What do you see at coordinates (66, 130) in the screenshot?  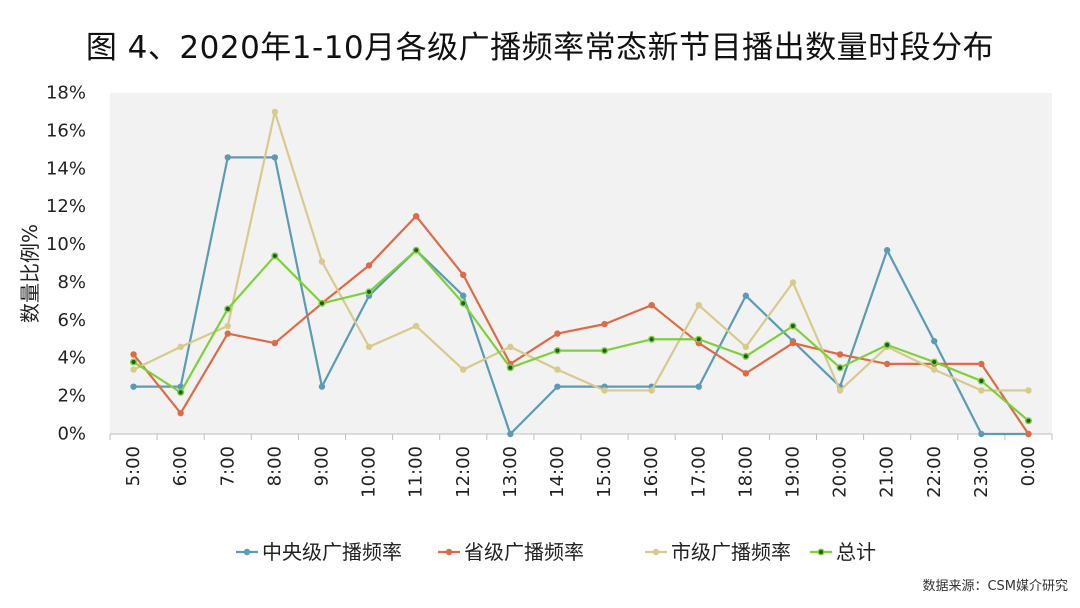 I see `y-tick-label: 16%` at bounding box center [66, 130].